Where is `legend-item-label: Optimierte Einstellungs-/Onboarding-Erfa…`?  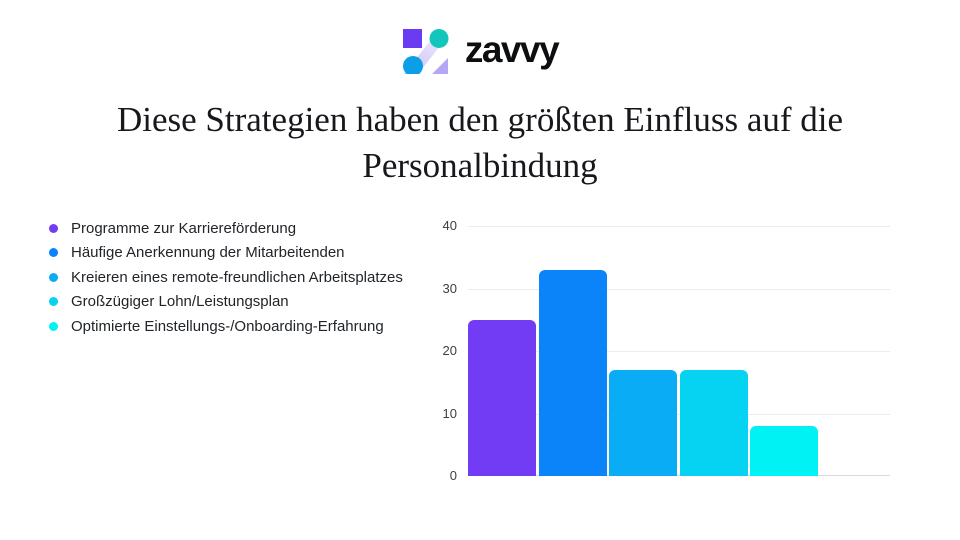 legend-item-label: Optimierte Einstellungs-/Onboarding-Erfa… is located at coordinates (227, 326).